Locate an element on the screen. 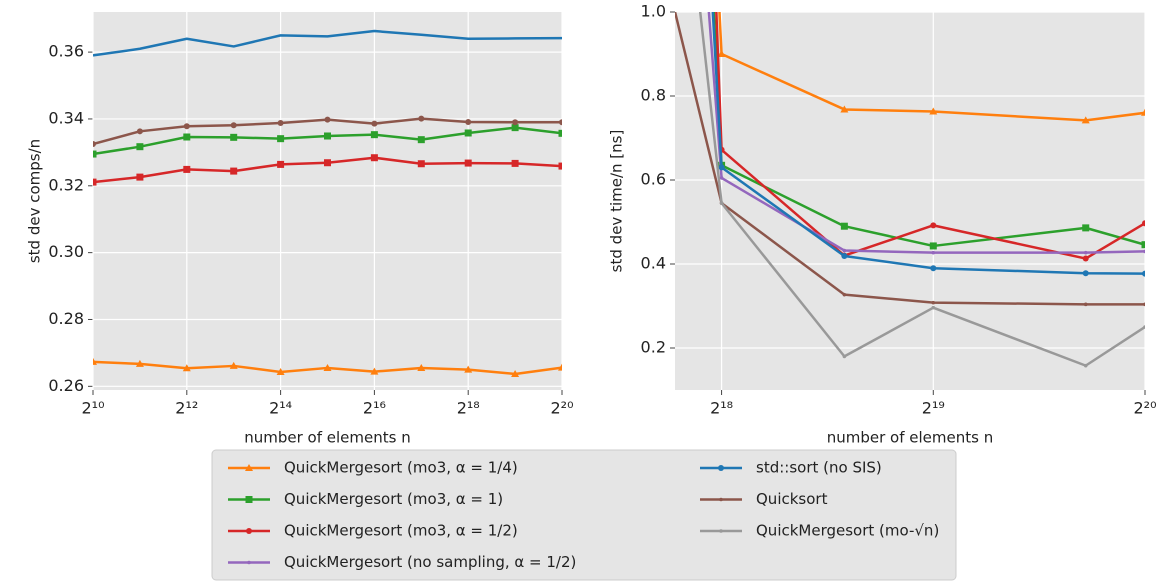  y-tick-label: 0.8 is located at coordinates (653, 95).